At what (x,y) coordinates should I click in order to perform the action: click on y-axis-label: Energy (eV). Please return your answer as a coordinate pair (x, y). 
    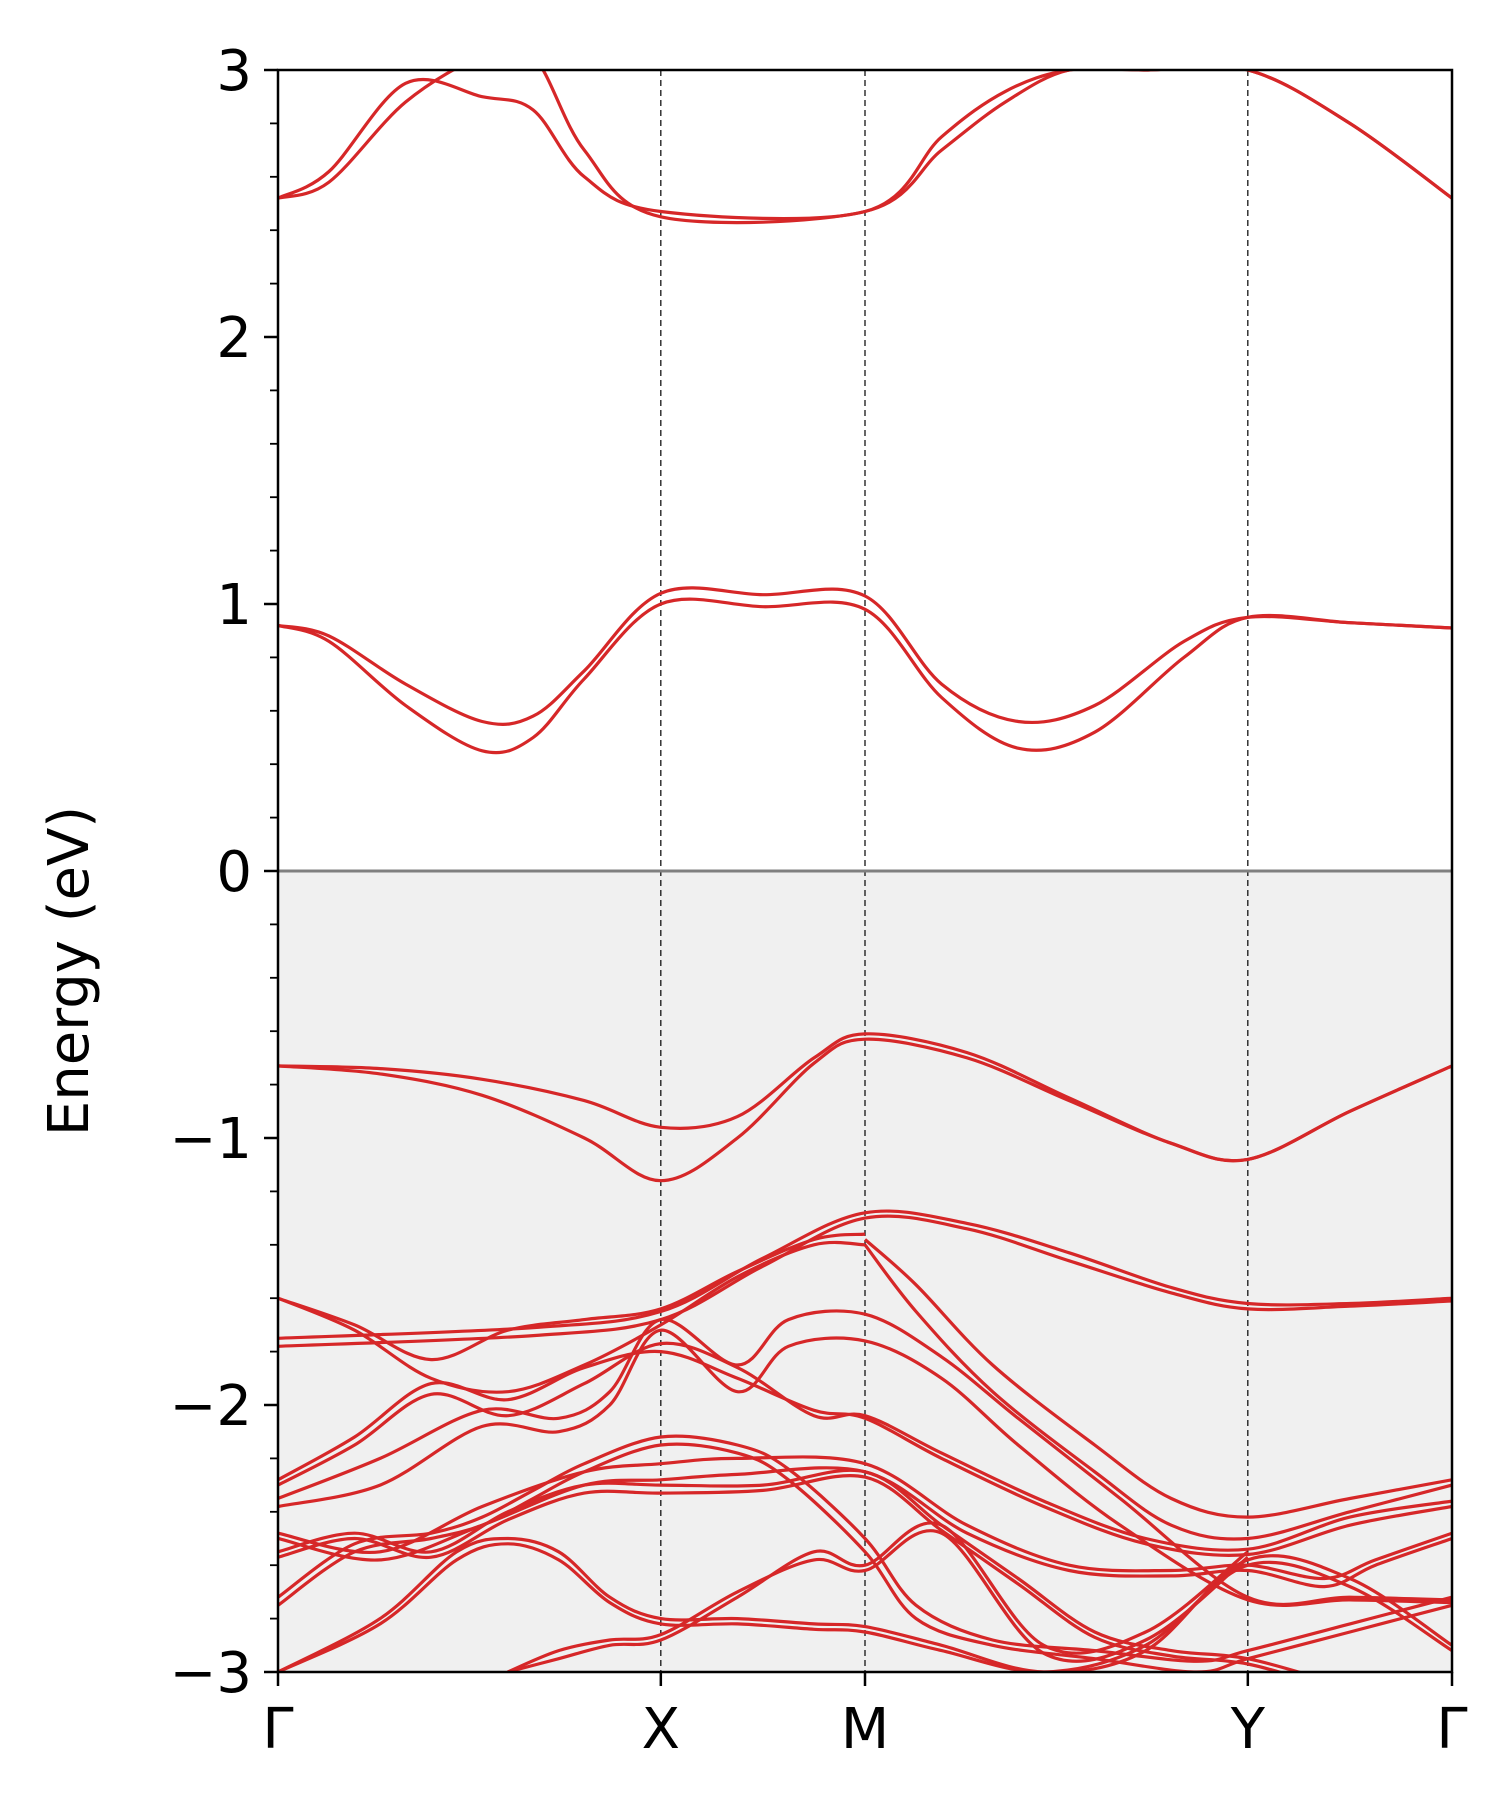
    Looking at the image, I should click on (69, 971).